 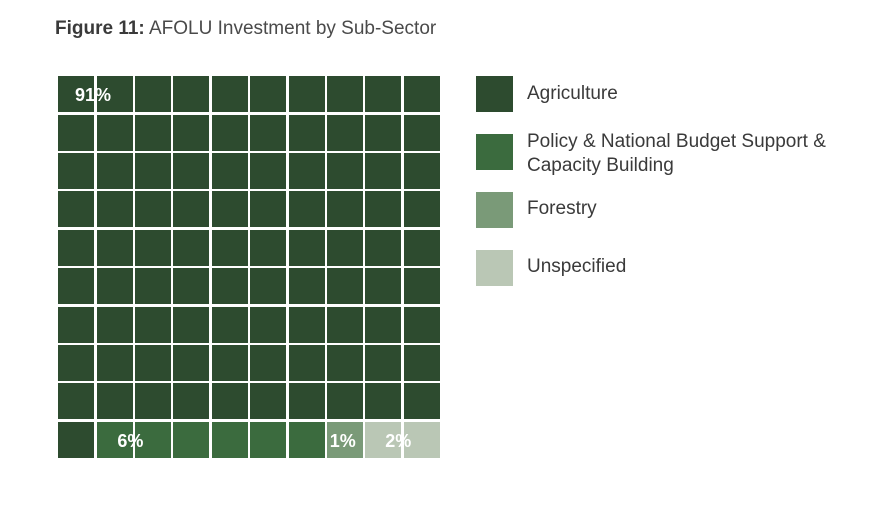 What do you see at coordinates (494, 94) in the screenshot?
I see `legend-swatch-agriculture` at bounding box center [494, 94].